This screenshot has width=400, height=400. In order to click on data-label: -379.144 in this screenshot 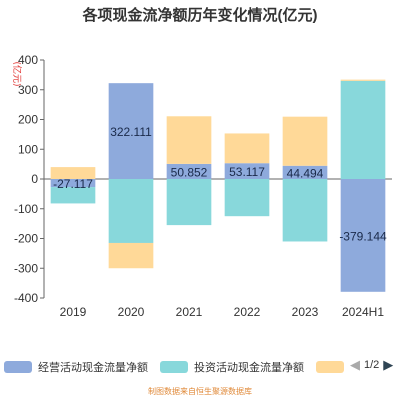, I will do `click(363, 236)`.